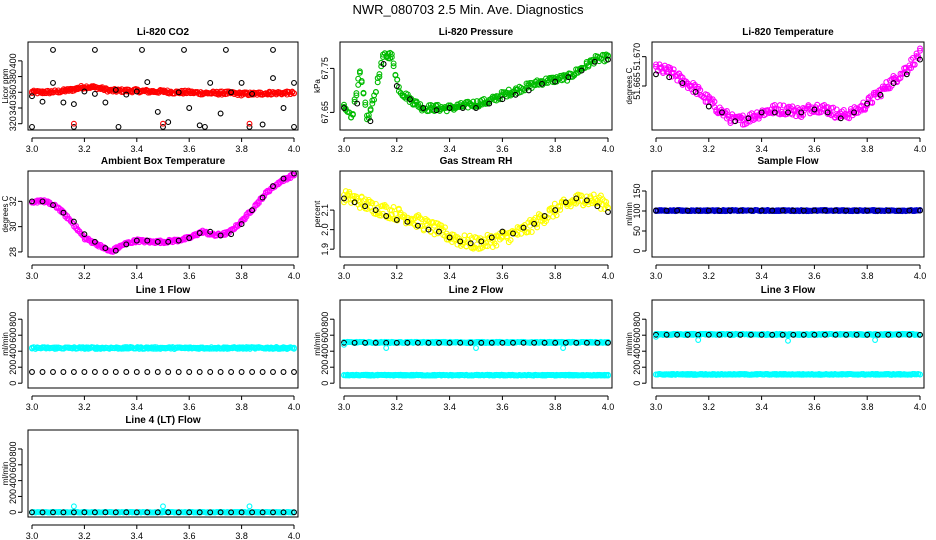 Image resolution: width=936 pixels, height=540 pixels. Describe the element at coordinates (476, 290) in the screenshot. I see `panel-title: Line 2 Flow` at that location.